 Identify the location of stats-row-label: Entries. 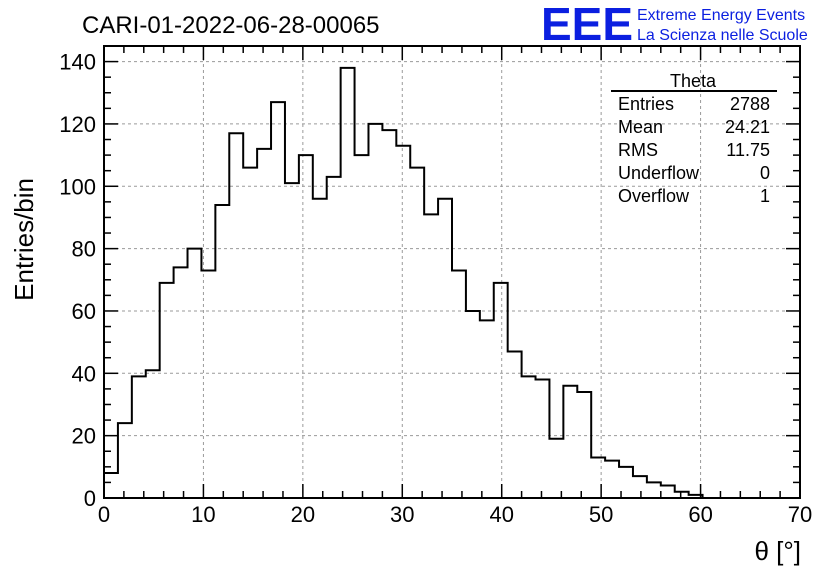
(646, 104).